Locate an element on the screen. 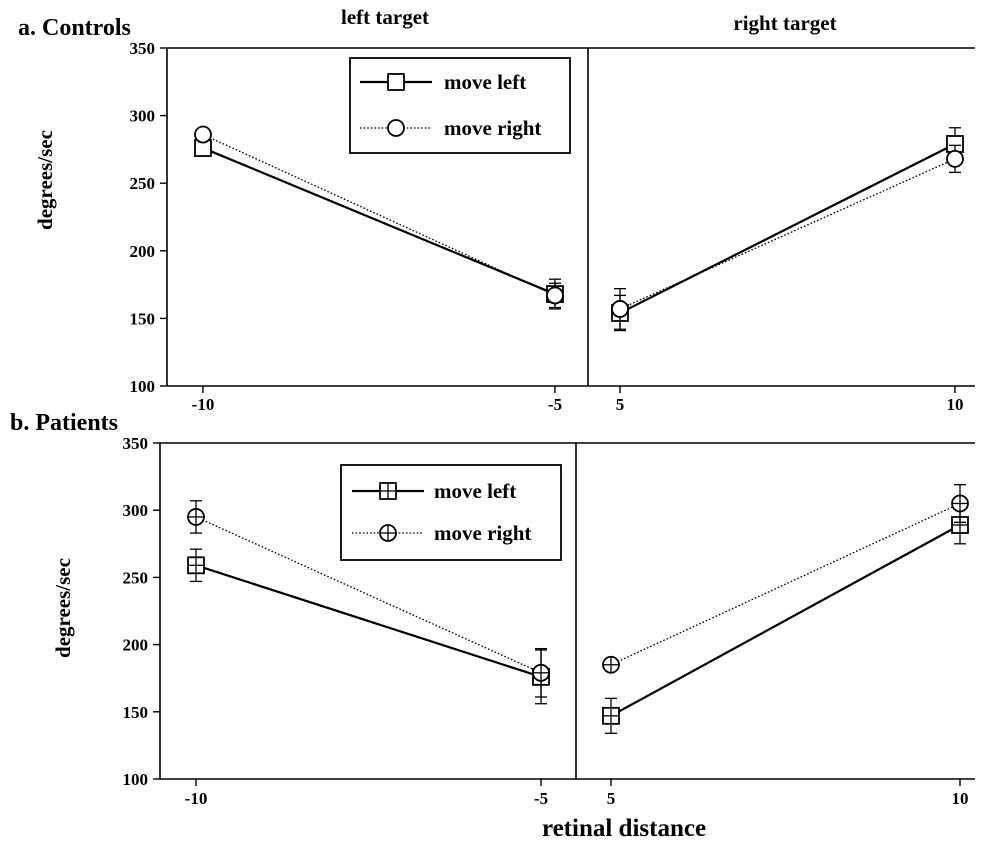 The image size is (982, 844). panel-b-y-tick-label: 200 is located at coordinates (136, 645).